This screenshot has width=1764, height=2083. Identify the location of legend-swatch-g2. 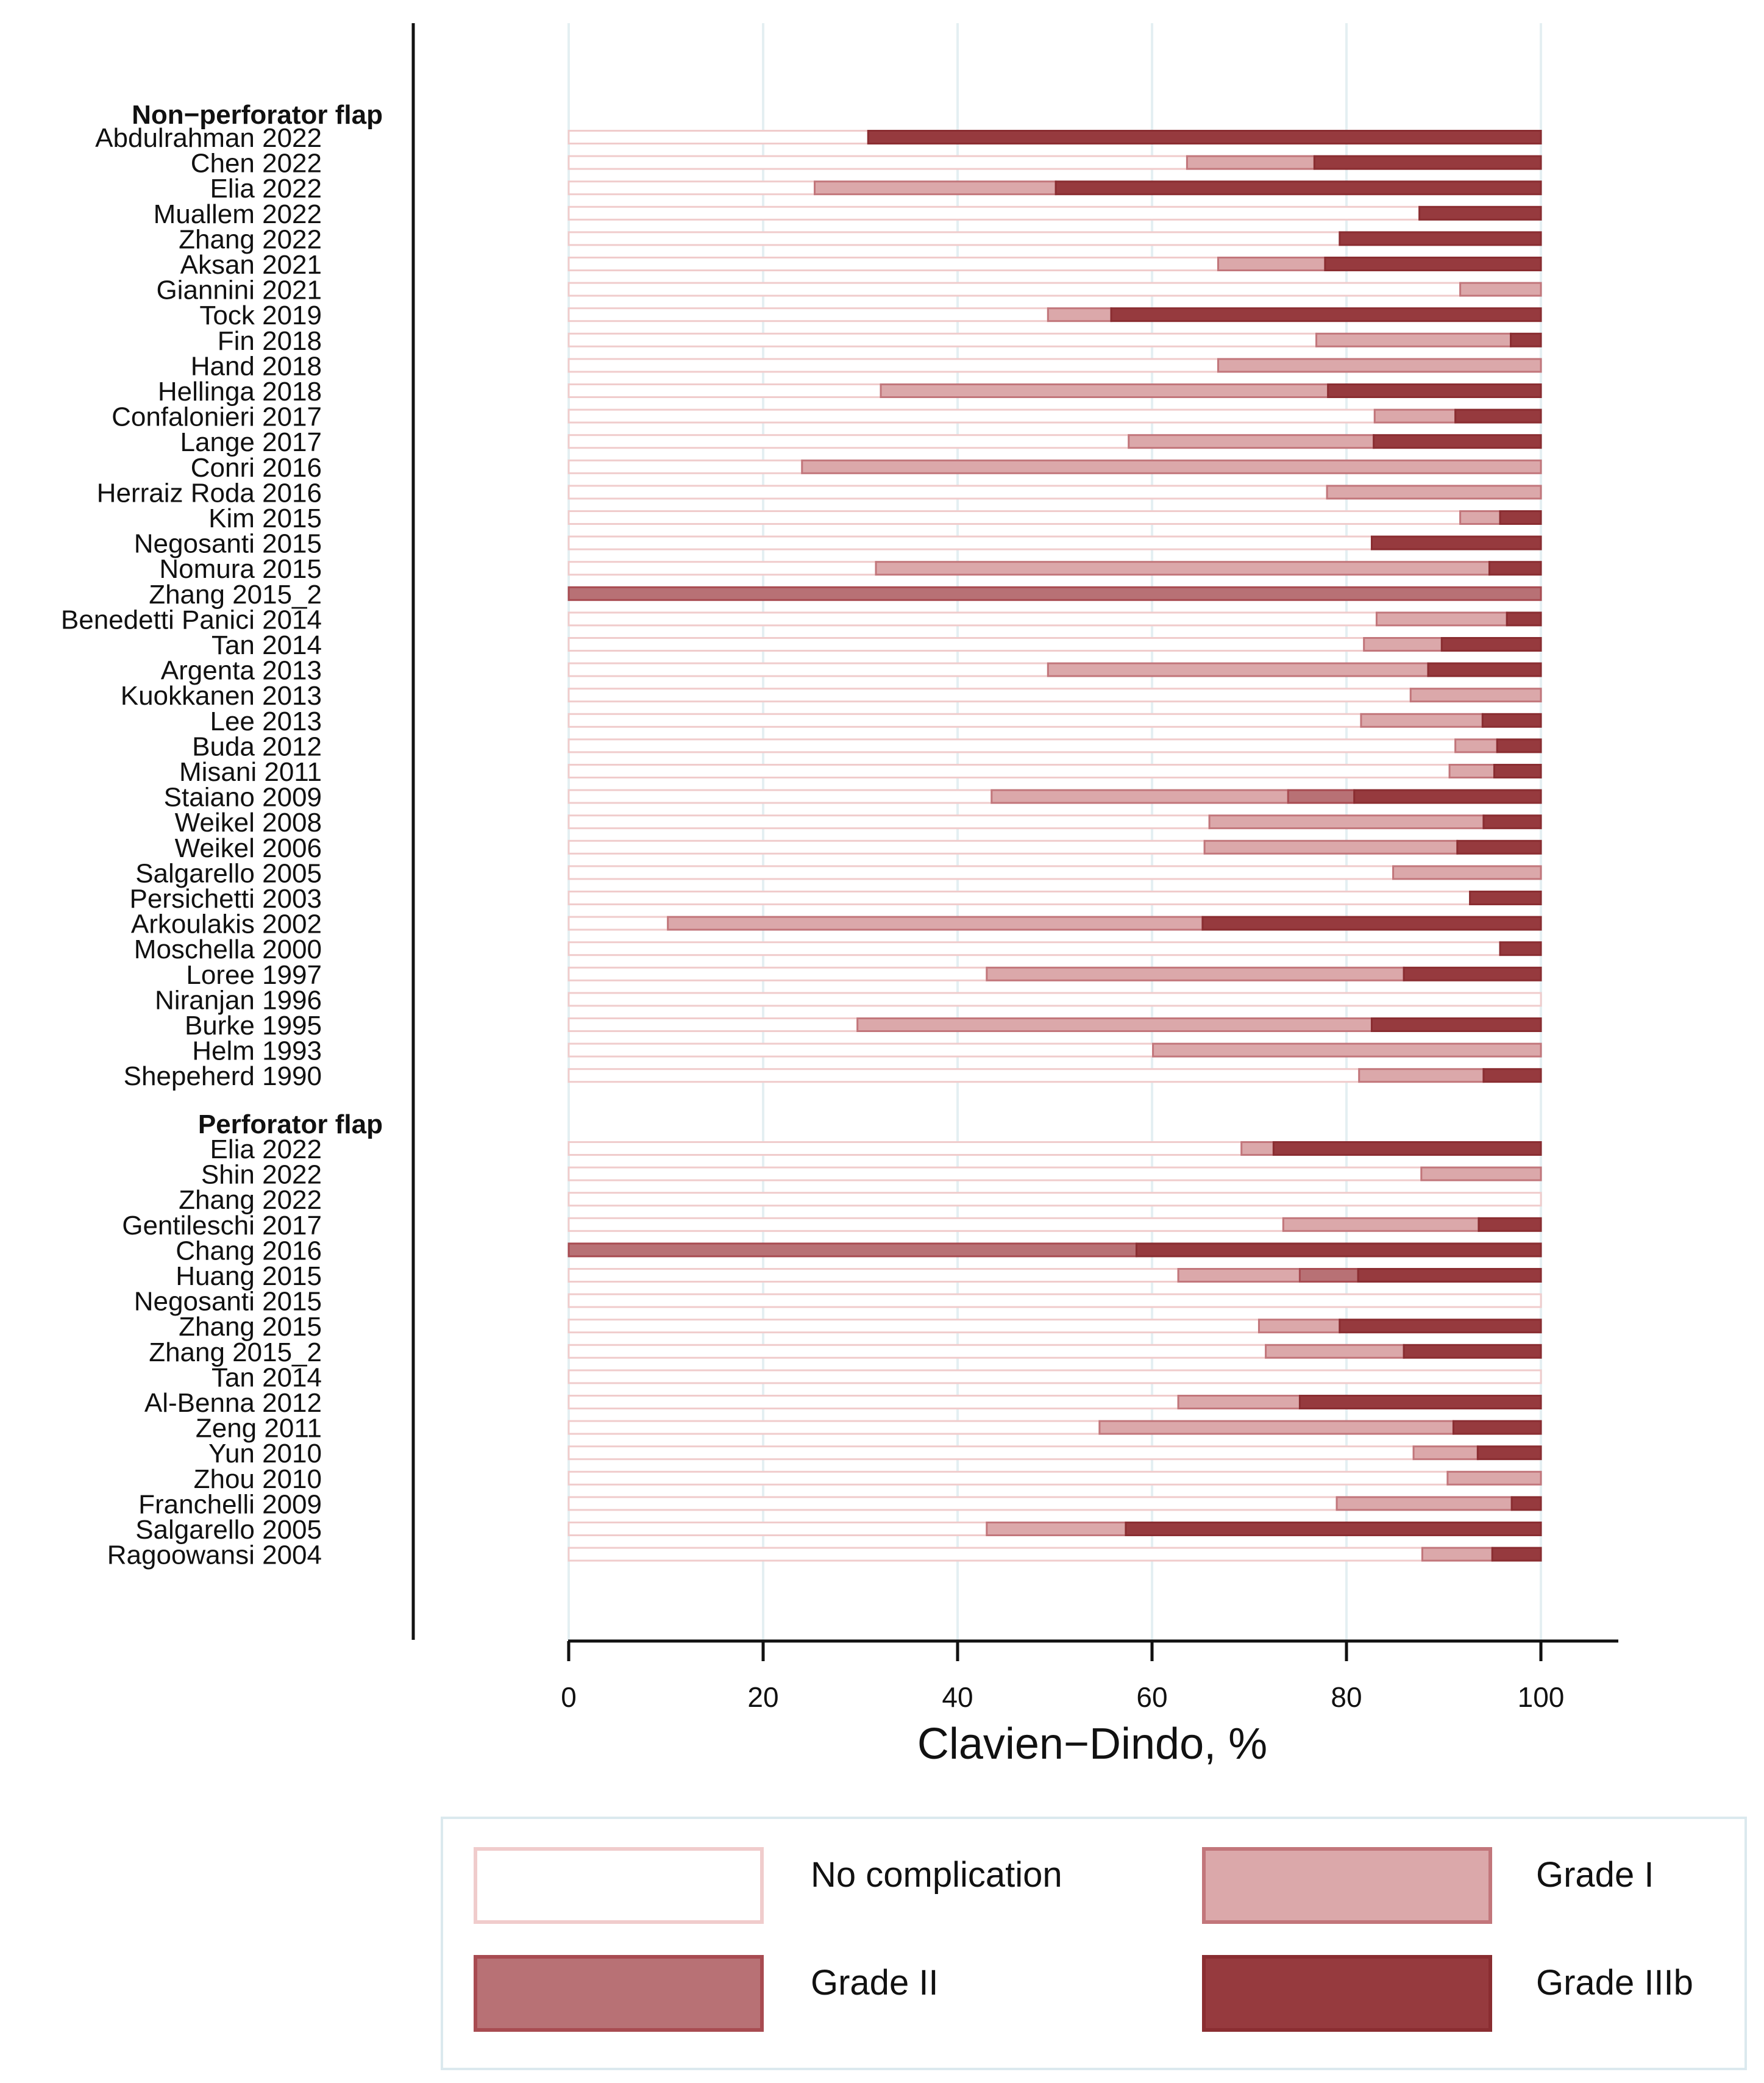
(619, 1994).